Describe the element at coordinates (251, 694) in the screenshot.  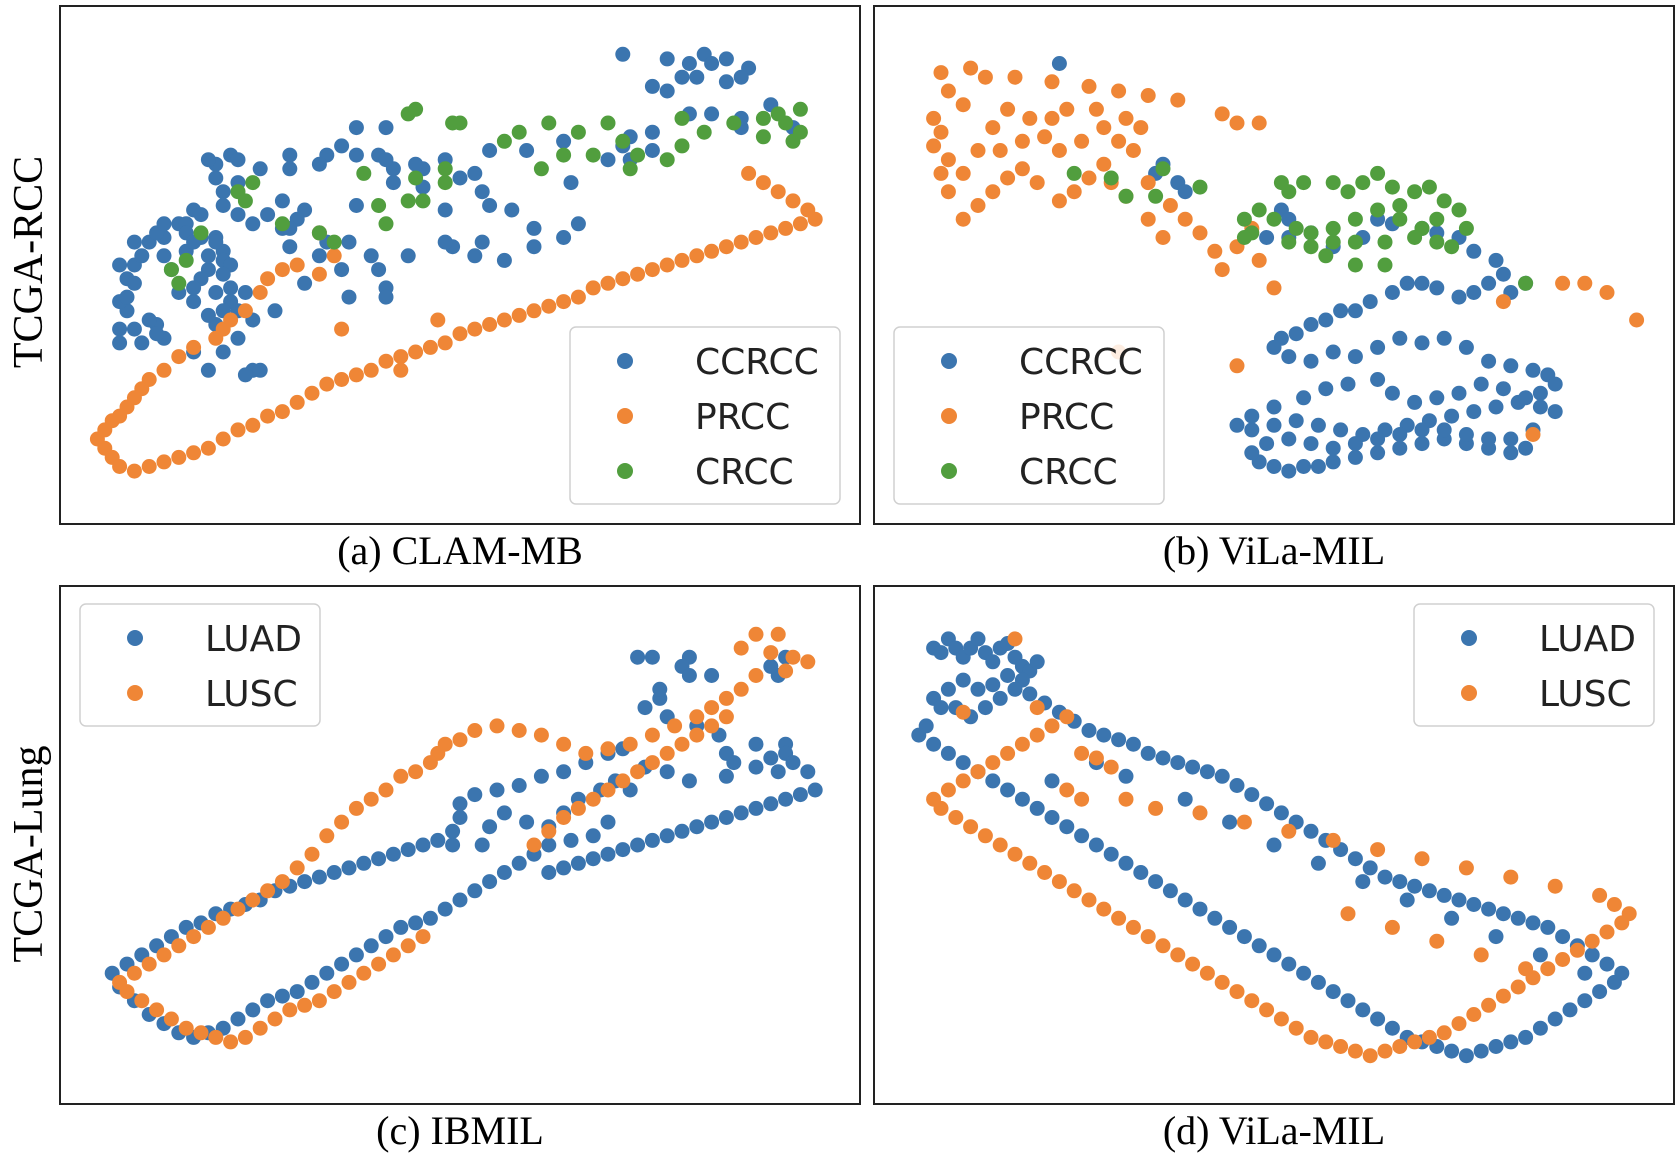
I see `legend-label-lusc: LUSC` at that location.